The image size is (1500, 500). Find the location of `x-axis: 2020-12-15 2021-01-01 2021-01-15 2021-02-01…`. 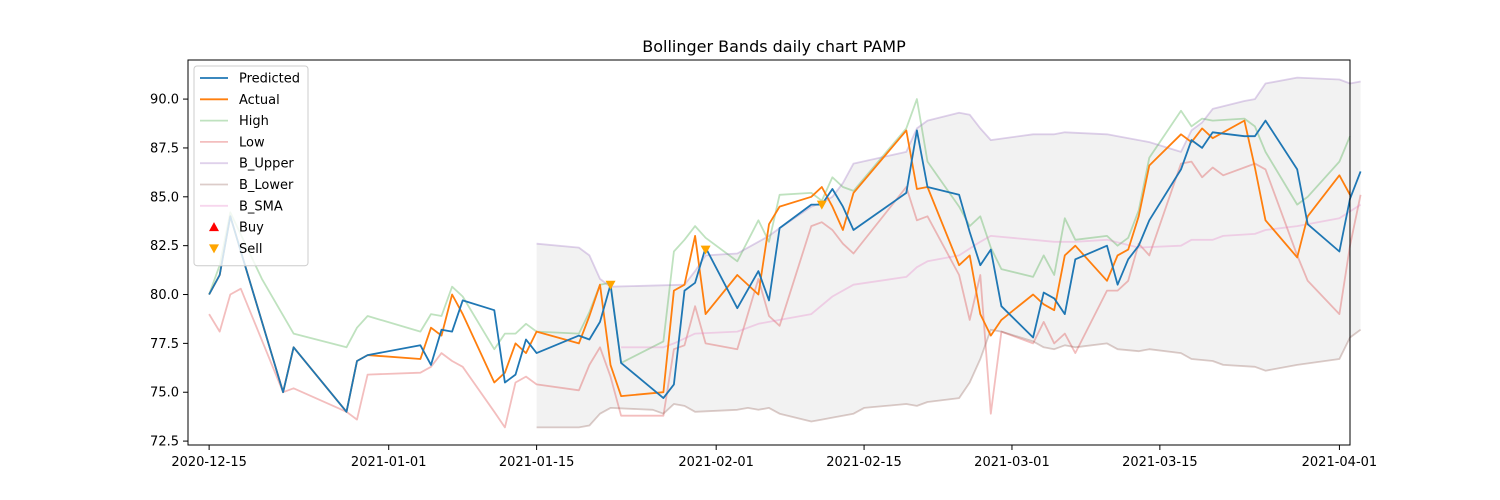

x-axis: 2020-12-15 2021-01-01 2021-01-15 2021-02-01… is located at coordinates (774, 457).